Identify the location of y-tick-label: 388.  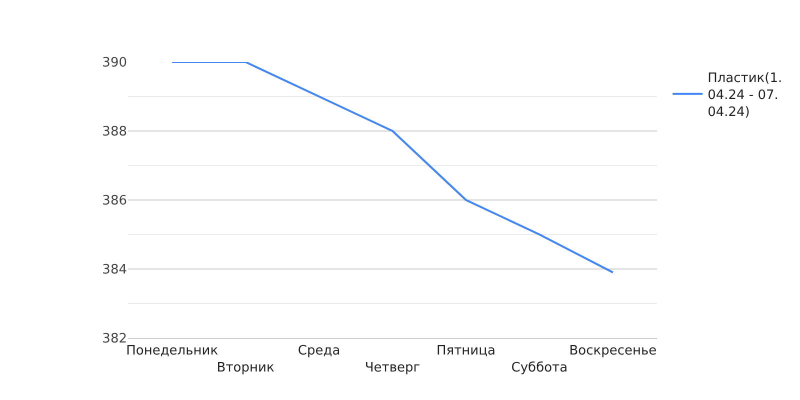
(114, 132).